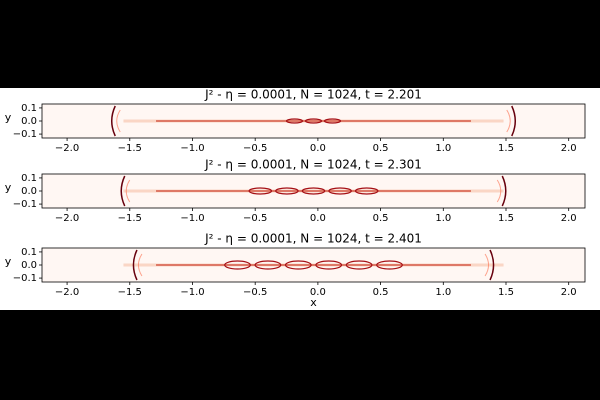  Describe the element at coordinates (313, 239) in the screenshot. I see `chart-title: J² - η = 0.0001, N = 1024, t = 2.401` at that location.